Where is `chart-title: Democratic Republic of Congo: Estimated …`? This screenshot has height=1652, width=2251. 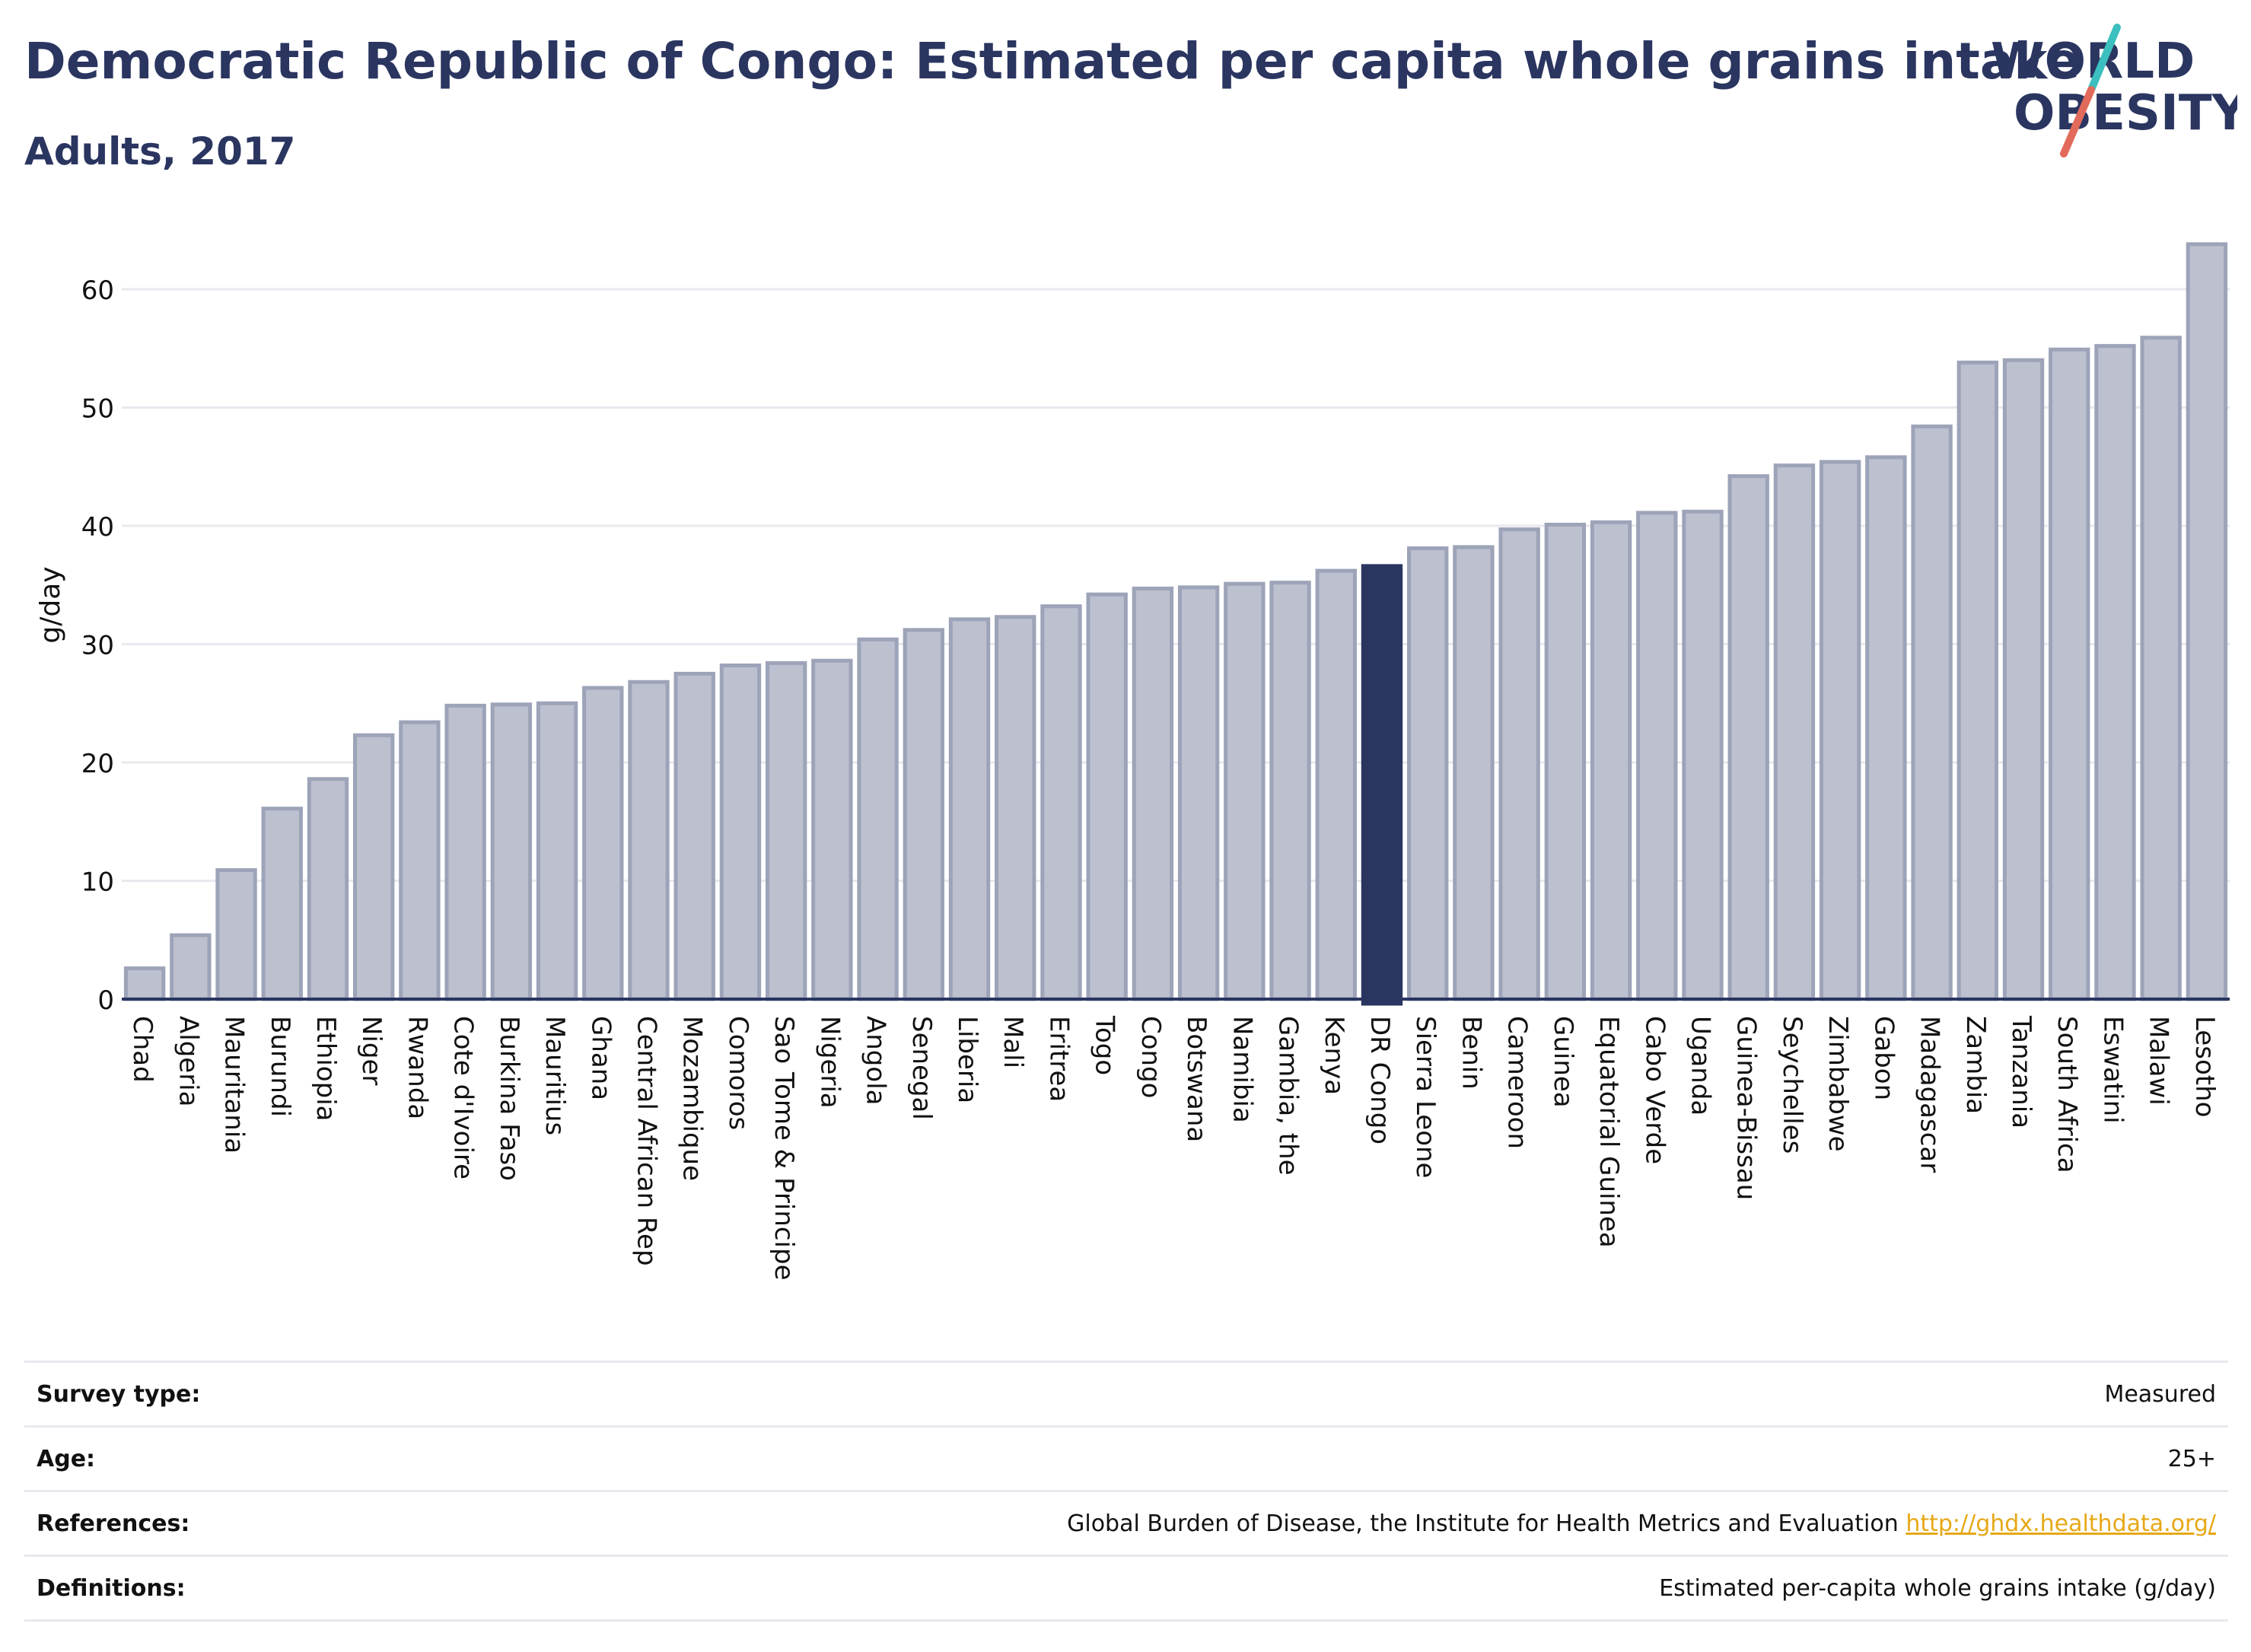
chart-title: Democratic Republic of Congo: Estimated … is located at coordinates (1052, 61).